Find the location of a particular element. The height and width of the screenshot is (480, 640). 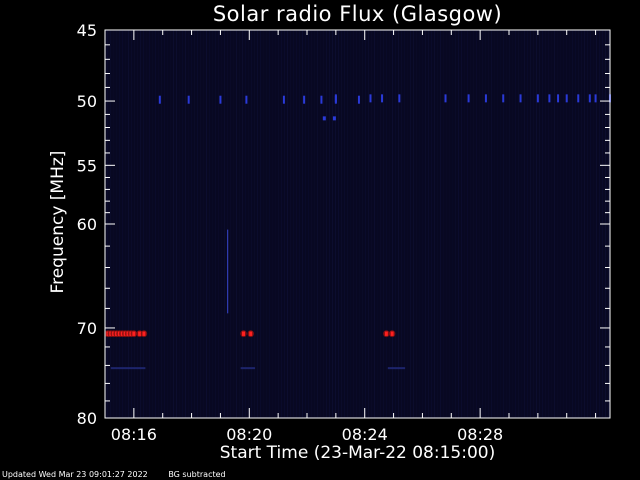

y-tick-label: 50 is located at coordinates (87, 101).